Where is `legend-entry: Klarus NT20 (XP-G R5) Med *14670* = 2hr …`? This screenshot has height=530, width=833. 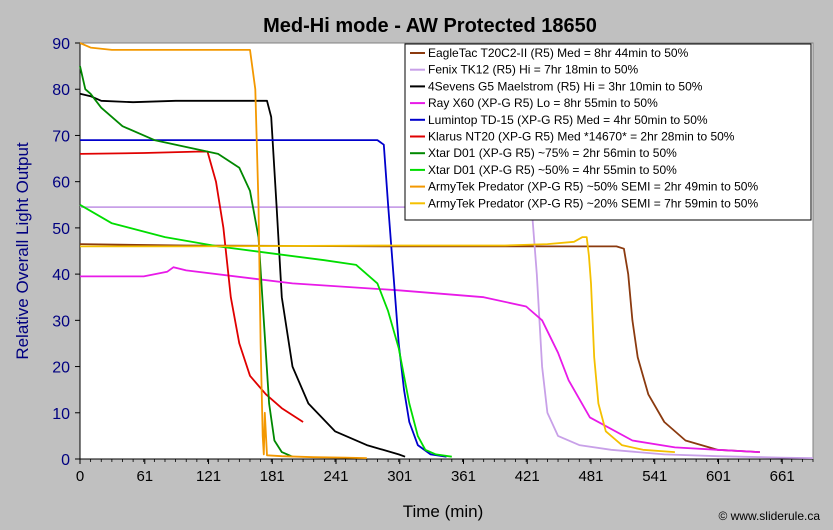 legend-entry: Klarus NT20 (XP-G R5) Med *14670* = 2hr … is located at coordinates (581, 137).